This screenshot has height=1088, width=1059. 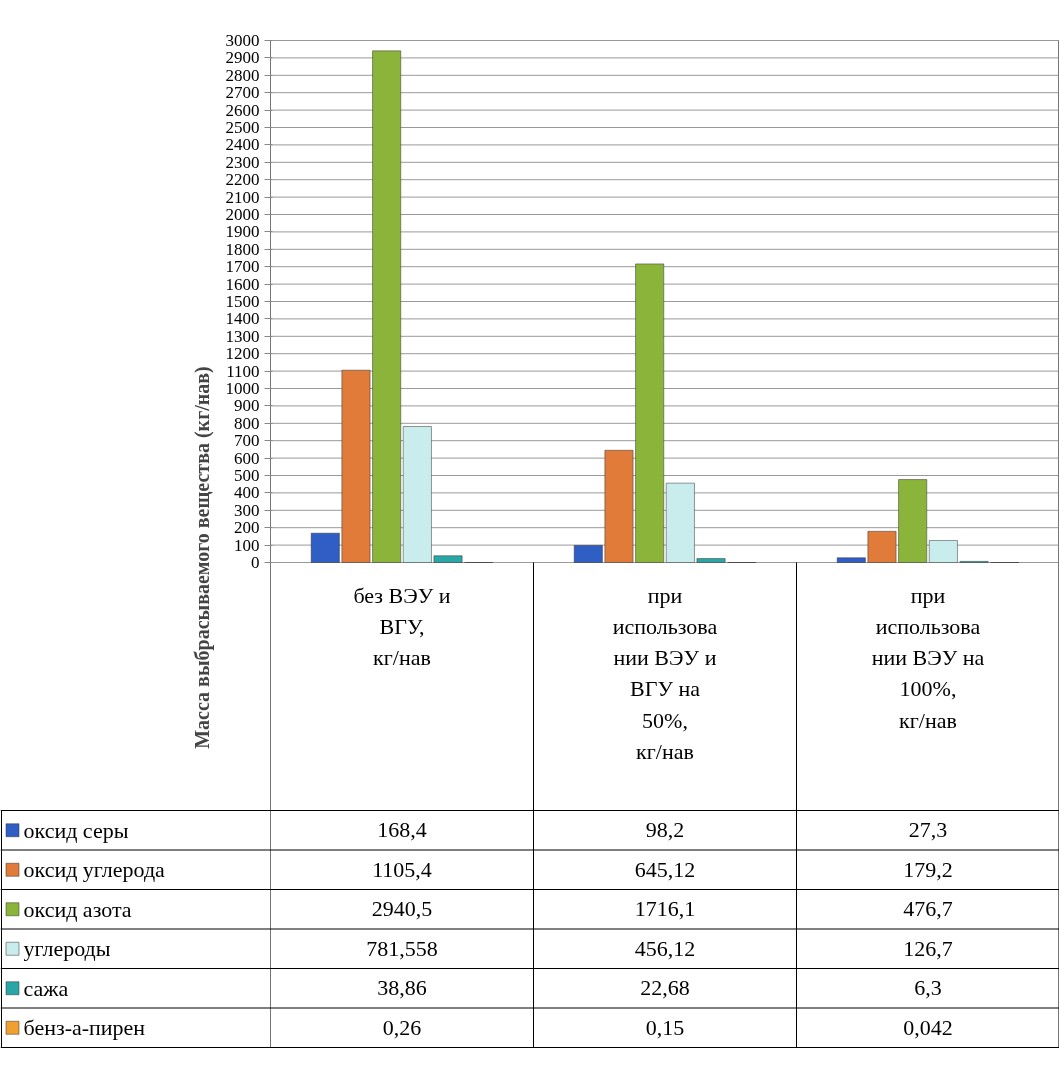 I want to click on x-tick-label: при использовании ВЭУ и ВГУ на 50%, кг/нав, so click(x=665, y=673).